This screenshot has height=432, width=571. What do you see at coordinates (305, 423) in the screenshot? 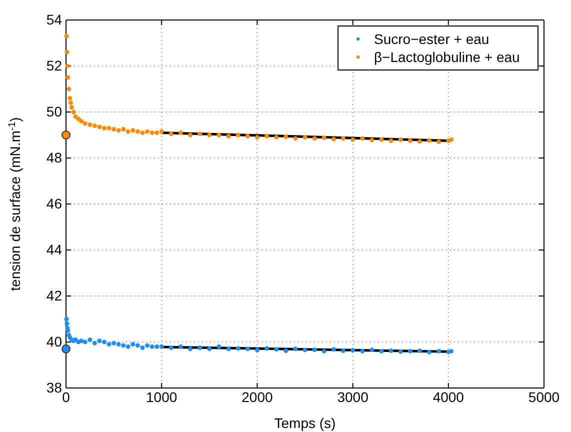
I see `x-axis-title: Temps (s)` at bounding box center [305, 423].